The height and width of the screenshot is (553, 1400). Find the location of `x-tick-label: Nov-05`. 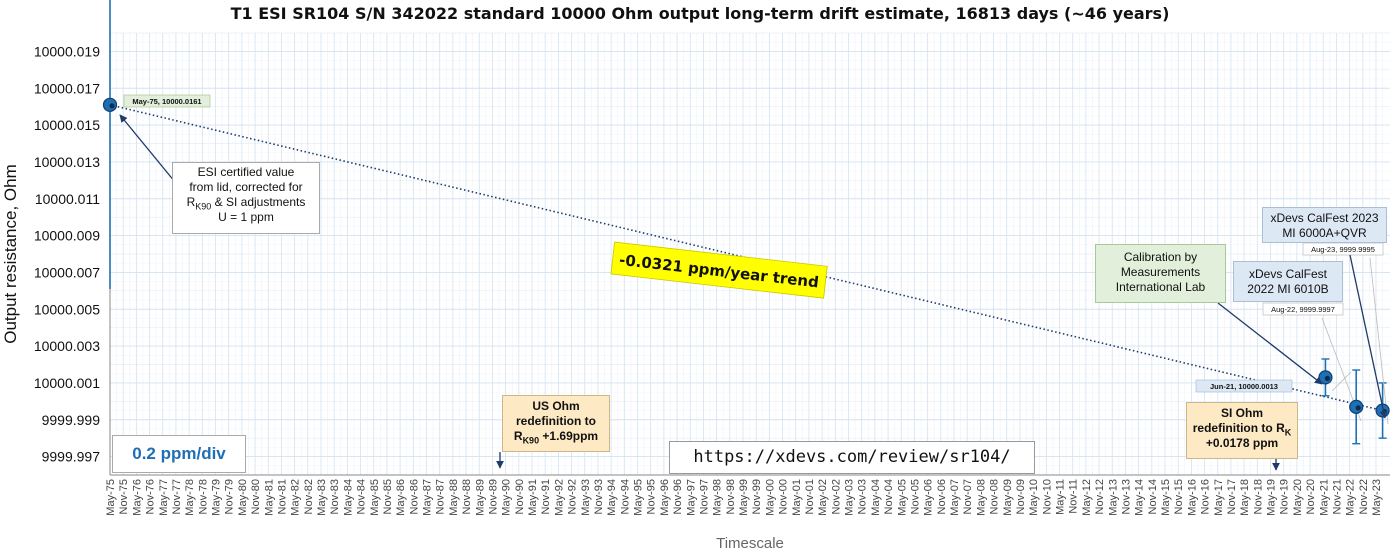

x-tick-label: Nov-05 is located at coordinates (915, 496).